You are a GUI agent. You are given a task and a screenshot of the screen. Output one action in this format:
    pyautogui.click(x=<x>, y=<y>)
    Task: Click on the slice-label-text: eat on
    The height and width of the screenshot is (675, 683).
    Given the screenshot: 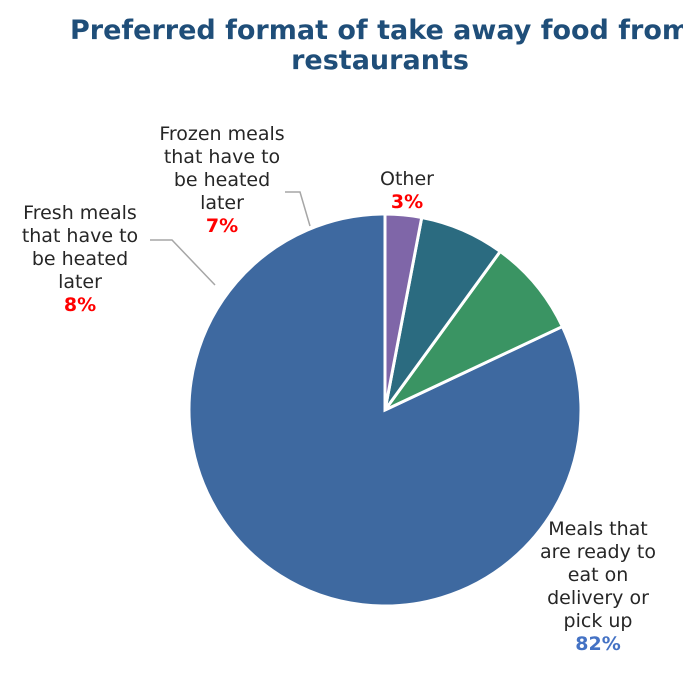 What is the action you would take?
    pyautogui.click(x=598, y=575)
    